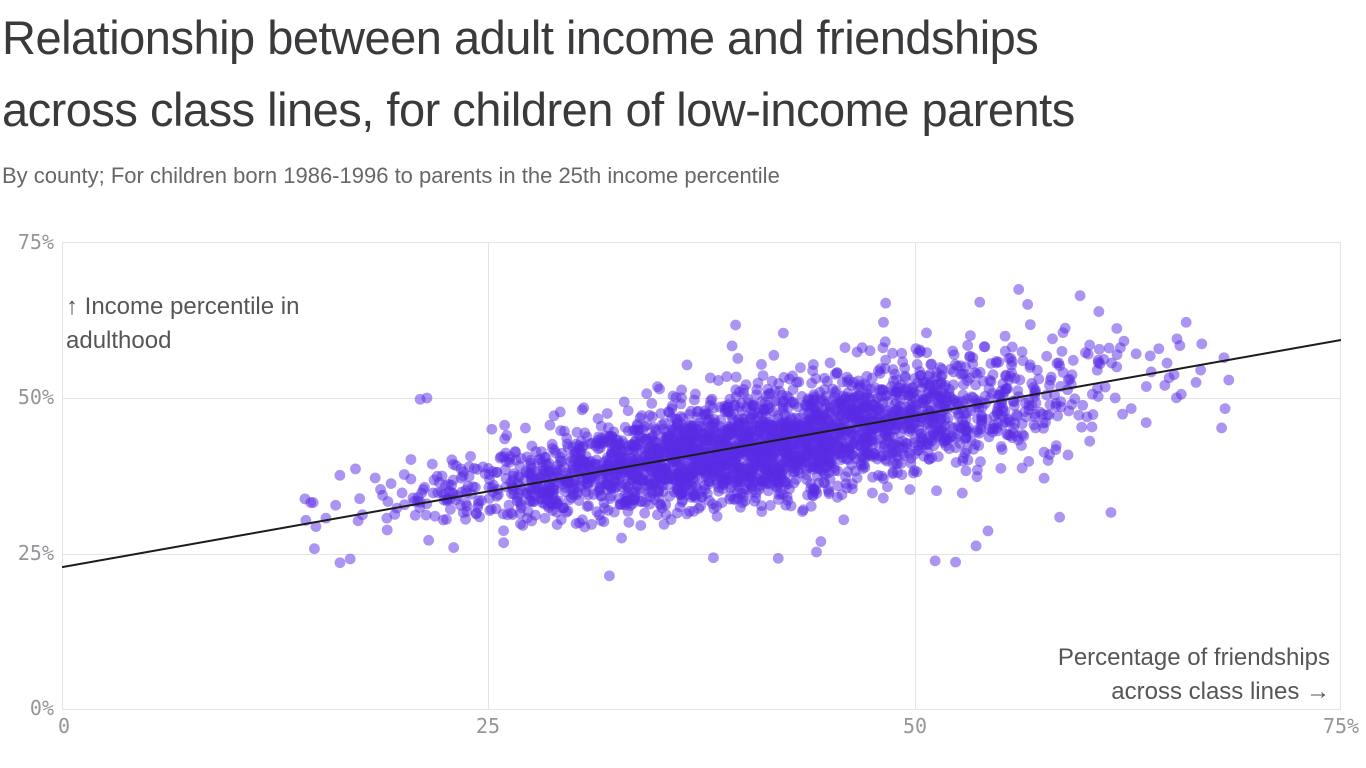 Image resolution: width=1366 pixels, height=768 pixels. Describe the element at coordinates (183, 306) in the screenshot. I see `y-axis-annotation-line-1: ↑ Income percentile in` at that location.